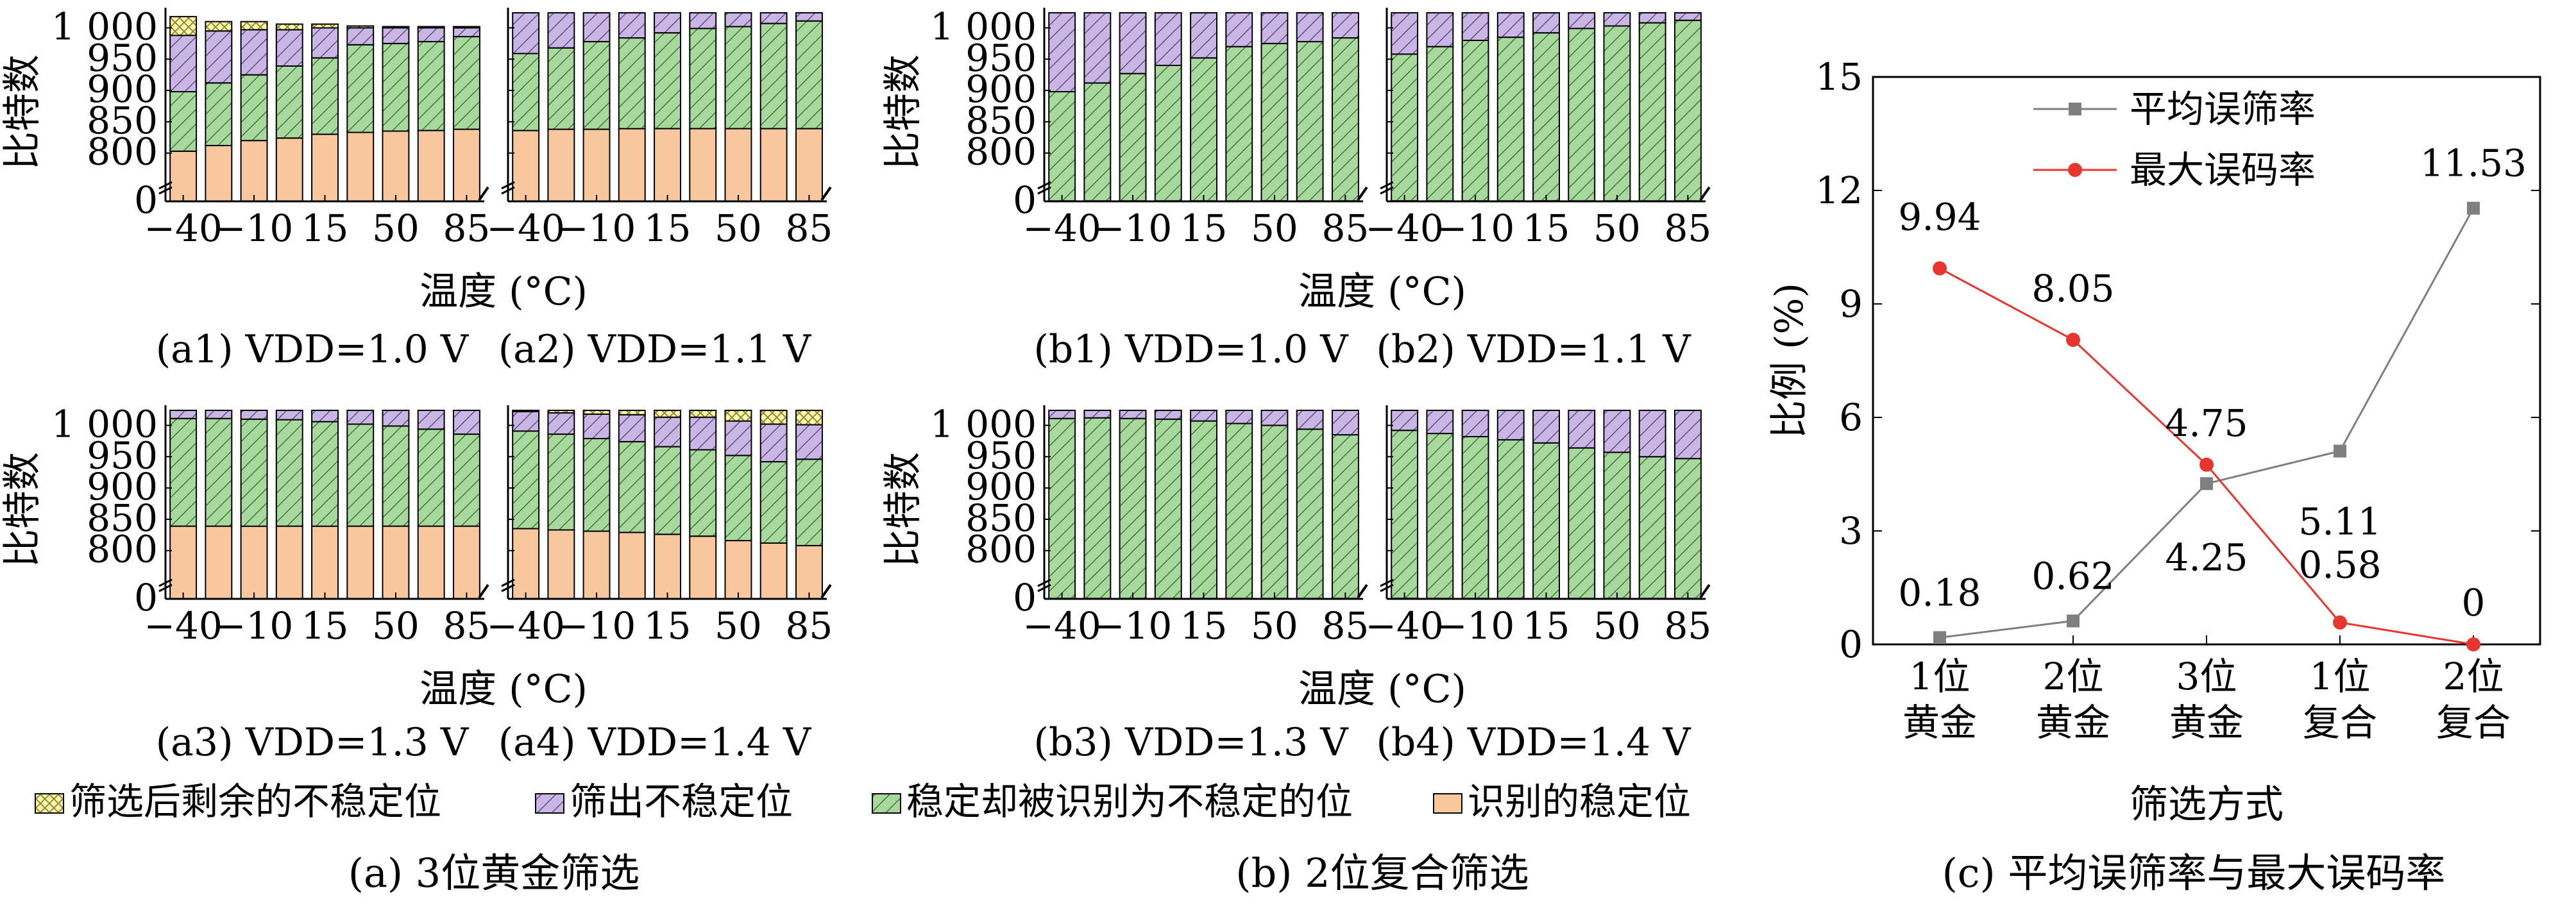  Describe the element at coordinates (395, 228) in the screenshot. I see `x-tick-label-a1-3: 50` at that location.